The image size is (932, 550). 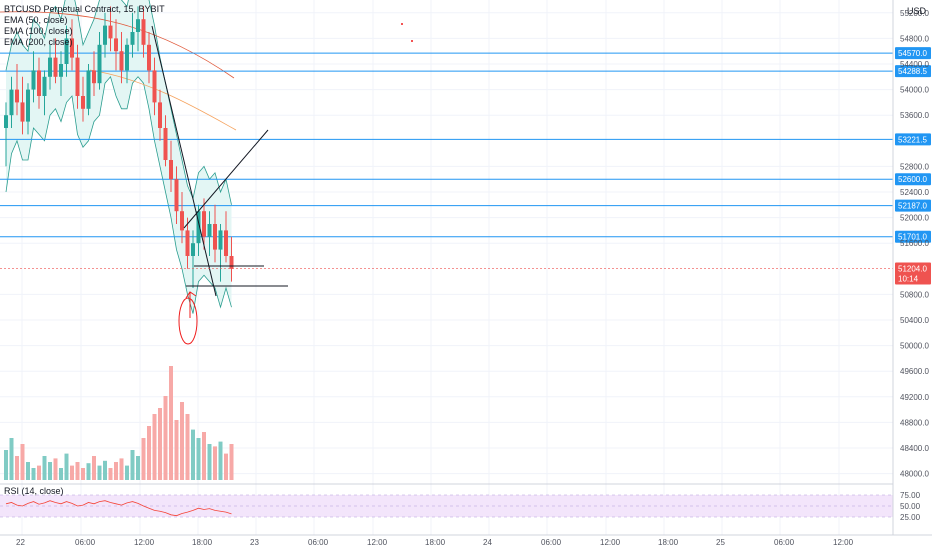 What do you see at coordinates (914, 474) in the screenshot?
I see `price-tick-label: 48000.0` at bounding box center [914, 474].